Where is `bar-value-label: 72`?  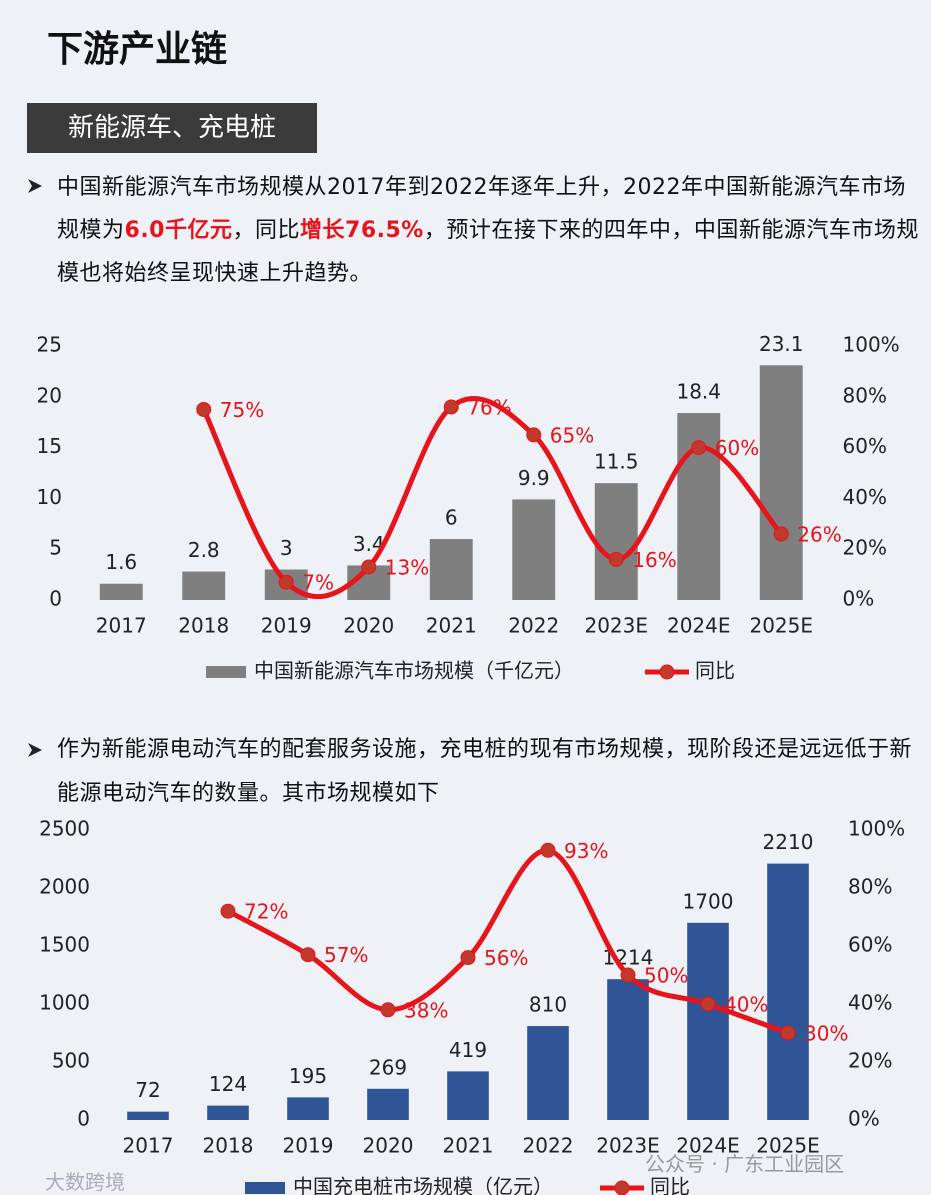
bar-value-label: 72 is located at coordinates (147, 1090).